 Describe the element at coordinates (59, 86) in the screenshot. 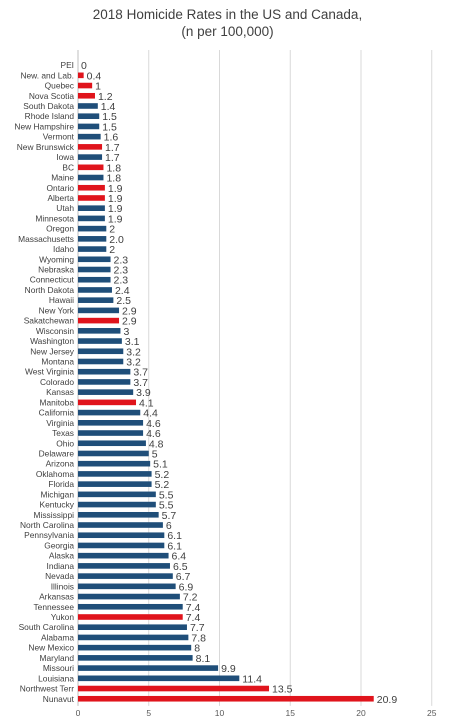

I see `category-label: Quebec` at that location.